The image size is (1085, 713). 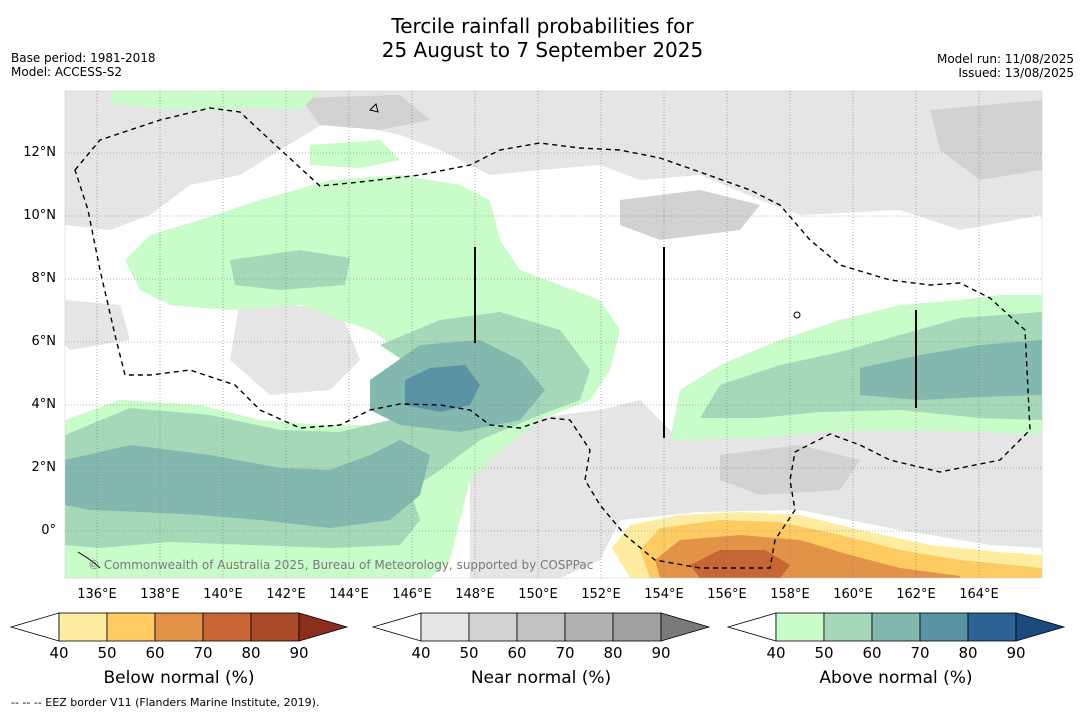 I want to click on lat-label-0: 0°, so click(x=48, y=530).